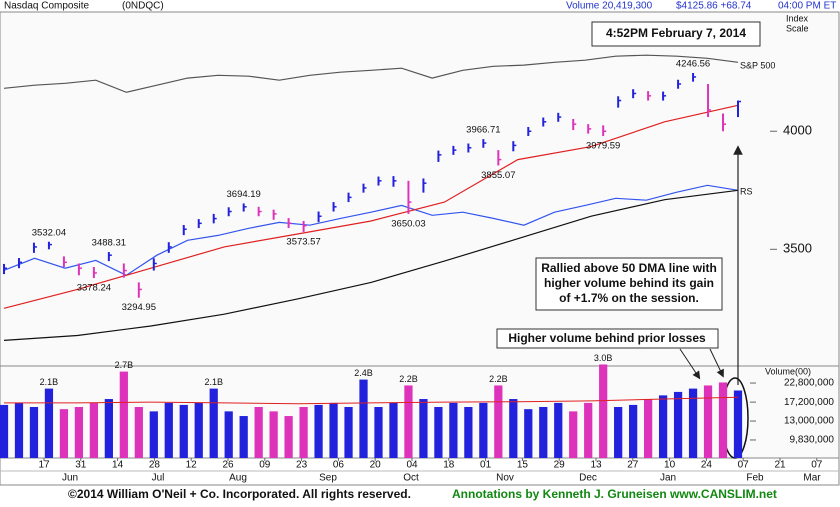 Image resolution: width=840 pixels, height=507 pixels. I want to click on callout-text: Higher volume behind prior losses, so click(607, 338).